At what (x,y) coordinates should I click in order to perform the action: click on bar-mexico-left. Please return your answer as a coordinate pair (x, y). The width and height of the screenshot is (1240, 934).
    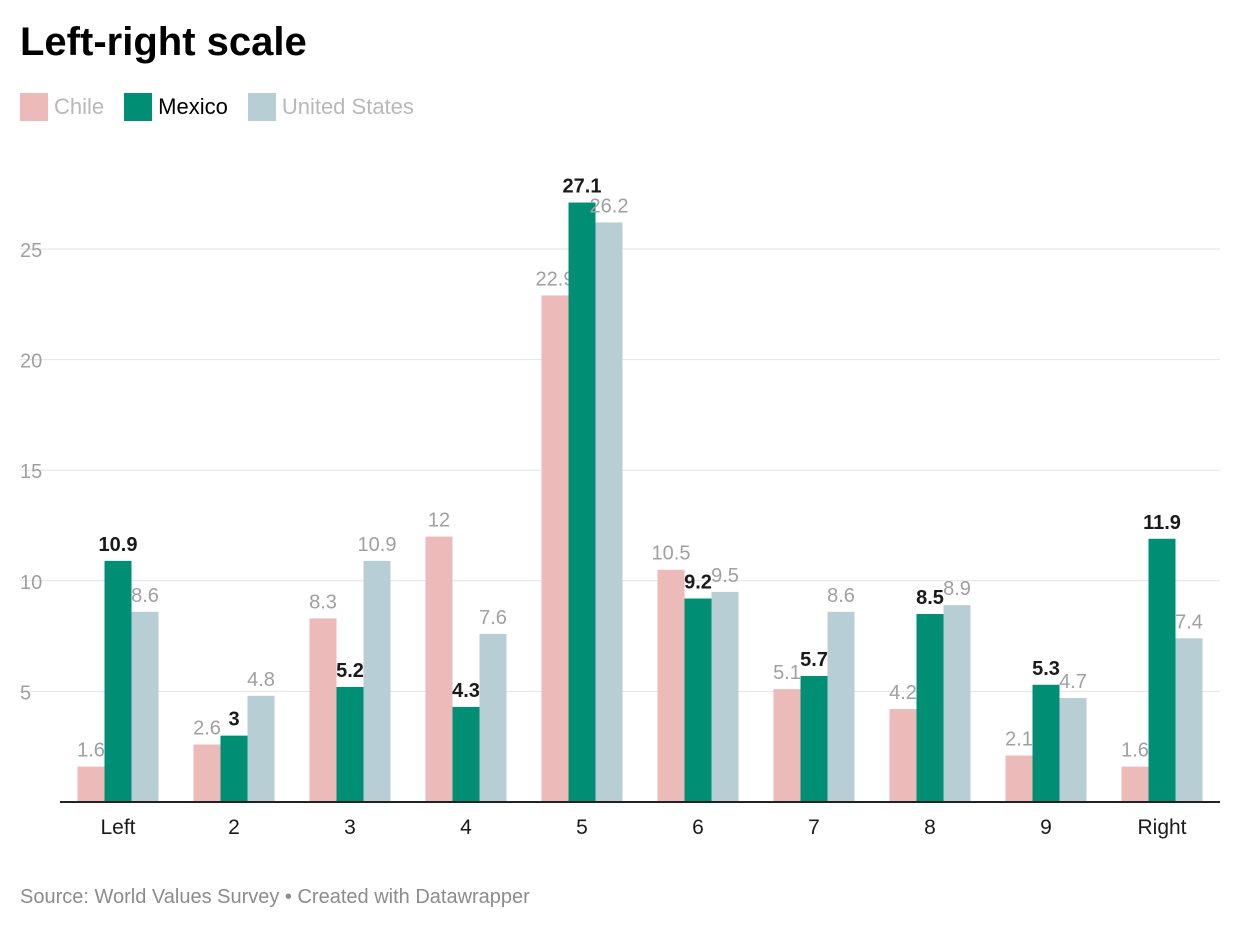
    Looking at the image, I should click on (118, 681).